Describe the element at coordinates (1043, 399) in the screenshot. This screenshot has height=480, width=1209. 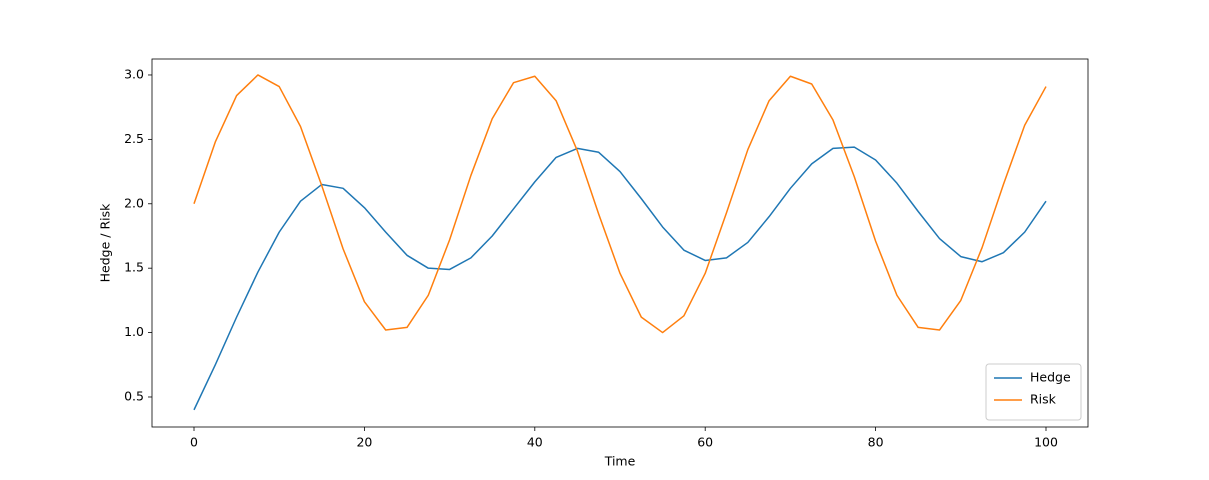
I see `legend-label: Risk` at that location.